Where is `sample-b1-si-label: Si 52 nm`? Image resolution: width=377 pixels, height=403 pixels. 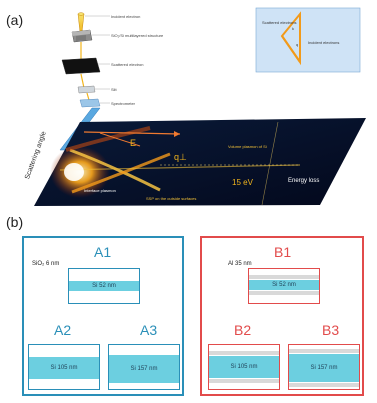 sample-b1-si-label: Si 52 nm is located at coordinates (284, 285).